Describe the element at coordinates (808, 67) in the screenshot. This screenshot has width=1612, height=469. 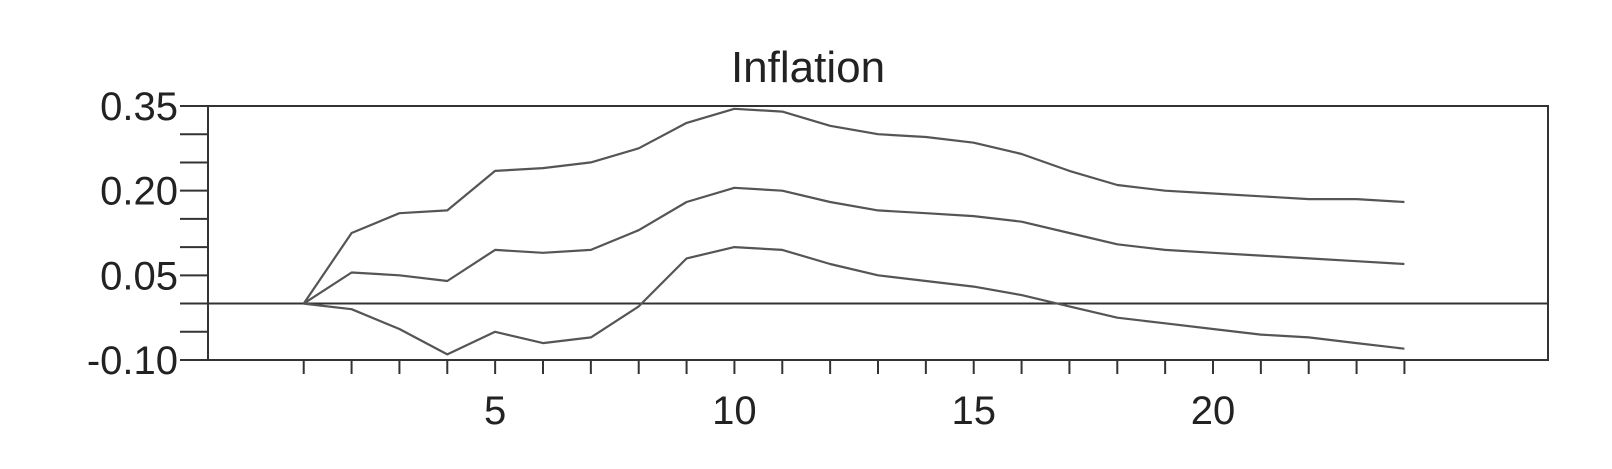
I see `chart-title: Inflation` at that location.